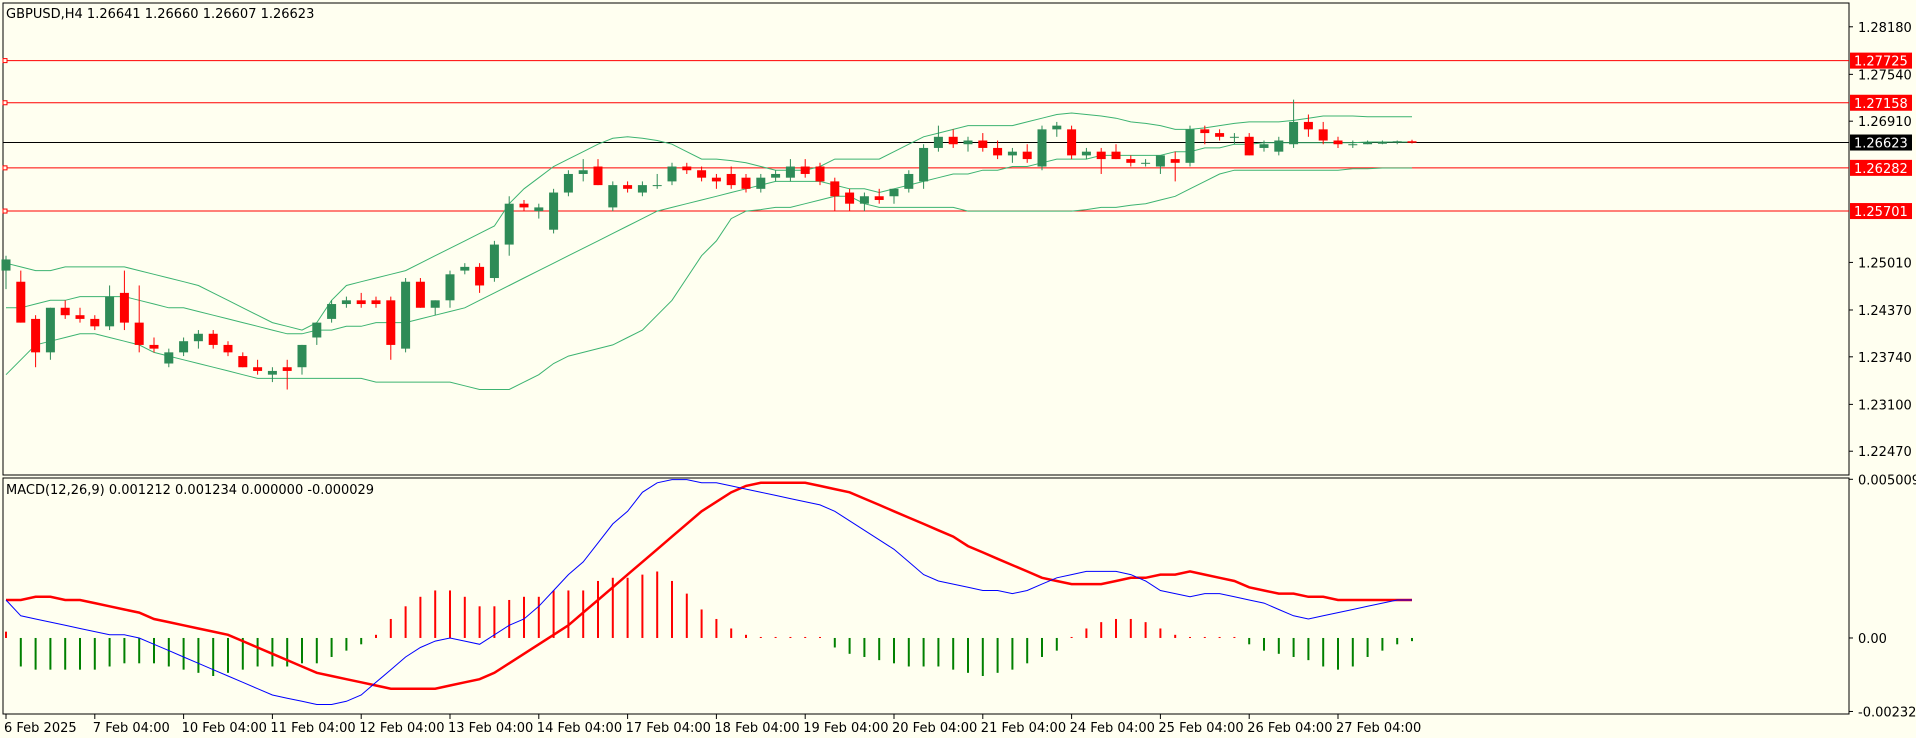 The image size is (1916, 738). What do you see at coordinates (1885, 28) in the screenshot?
I see `y-tick-label: 1.28180` at bounding box center [1885, 28].